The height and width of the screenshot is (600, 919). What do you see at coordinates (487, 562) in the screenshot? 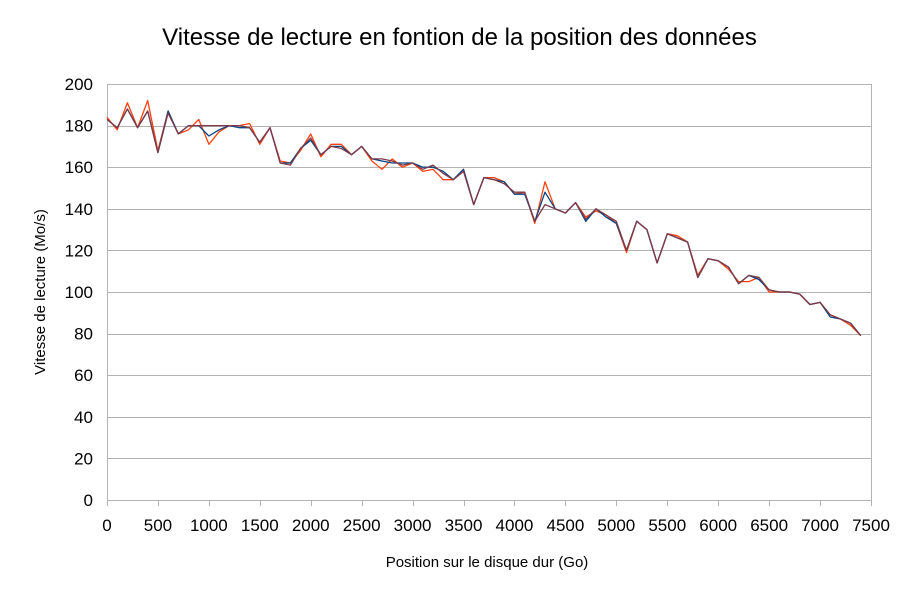
I see `x-axis-label: Position sur le disque dur (Go)` at bounding box center [487, 562].